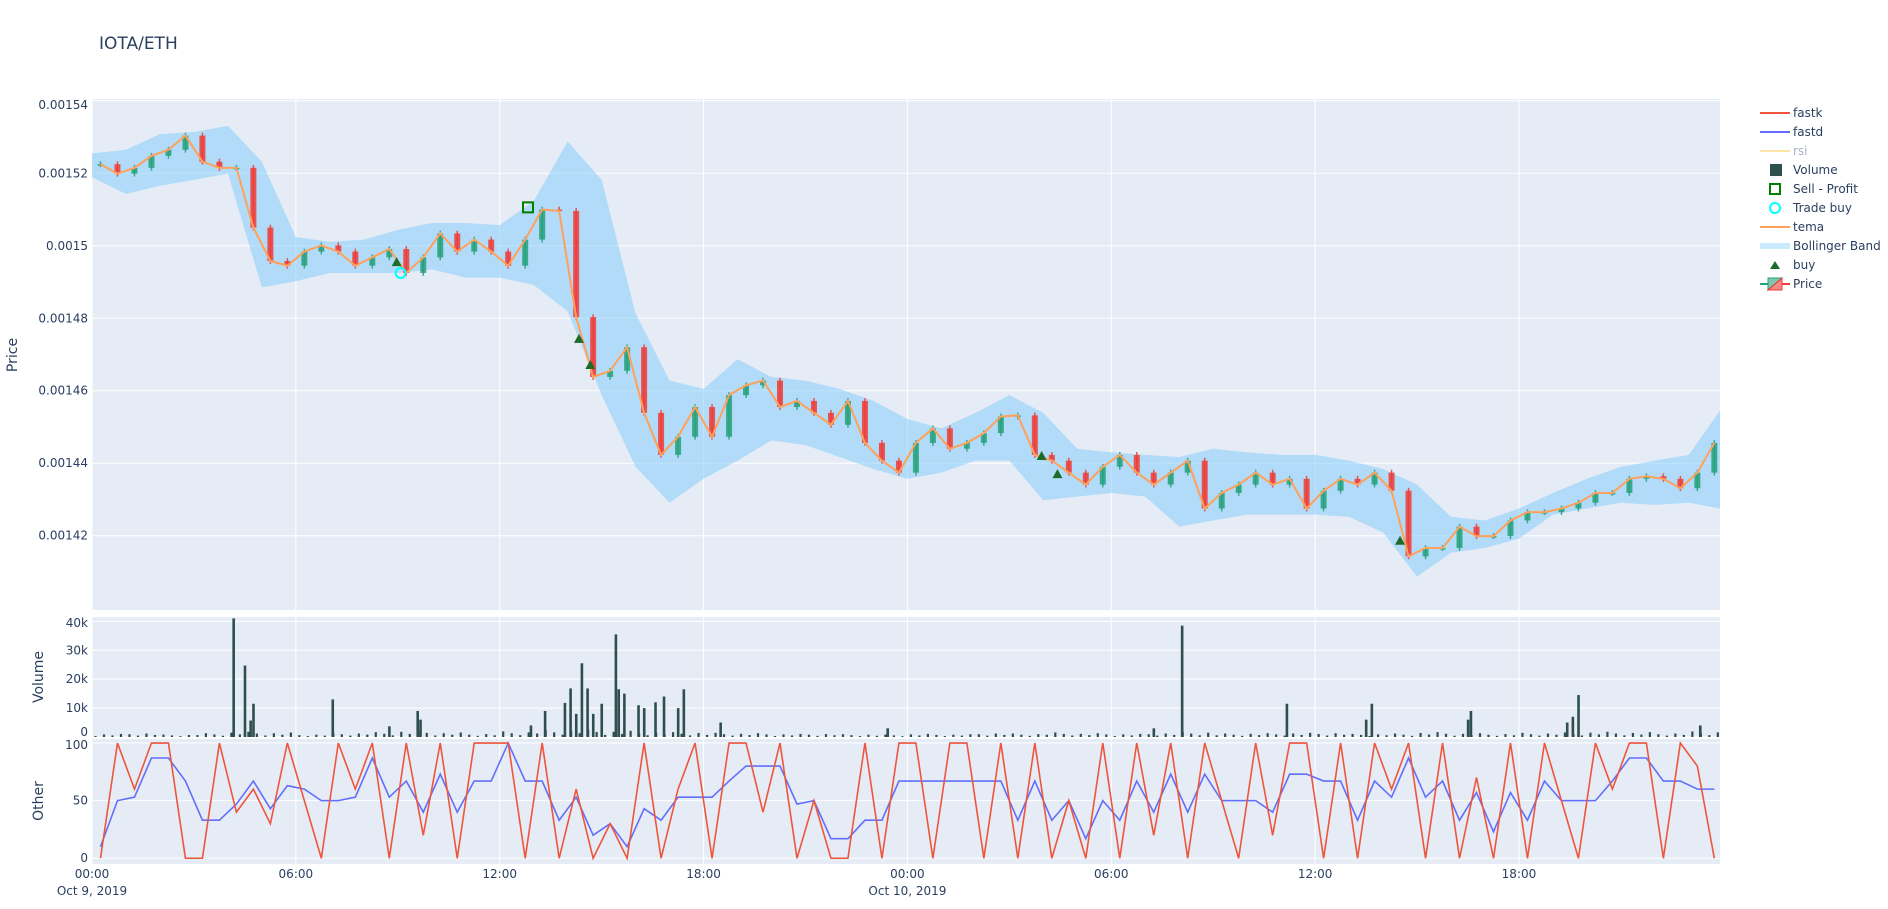  Describe the element at coordinates (499, 874) in the screenshot. I see `x-tick-label: 12:00` at that location.